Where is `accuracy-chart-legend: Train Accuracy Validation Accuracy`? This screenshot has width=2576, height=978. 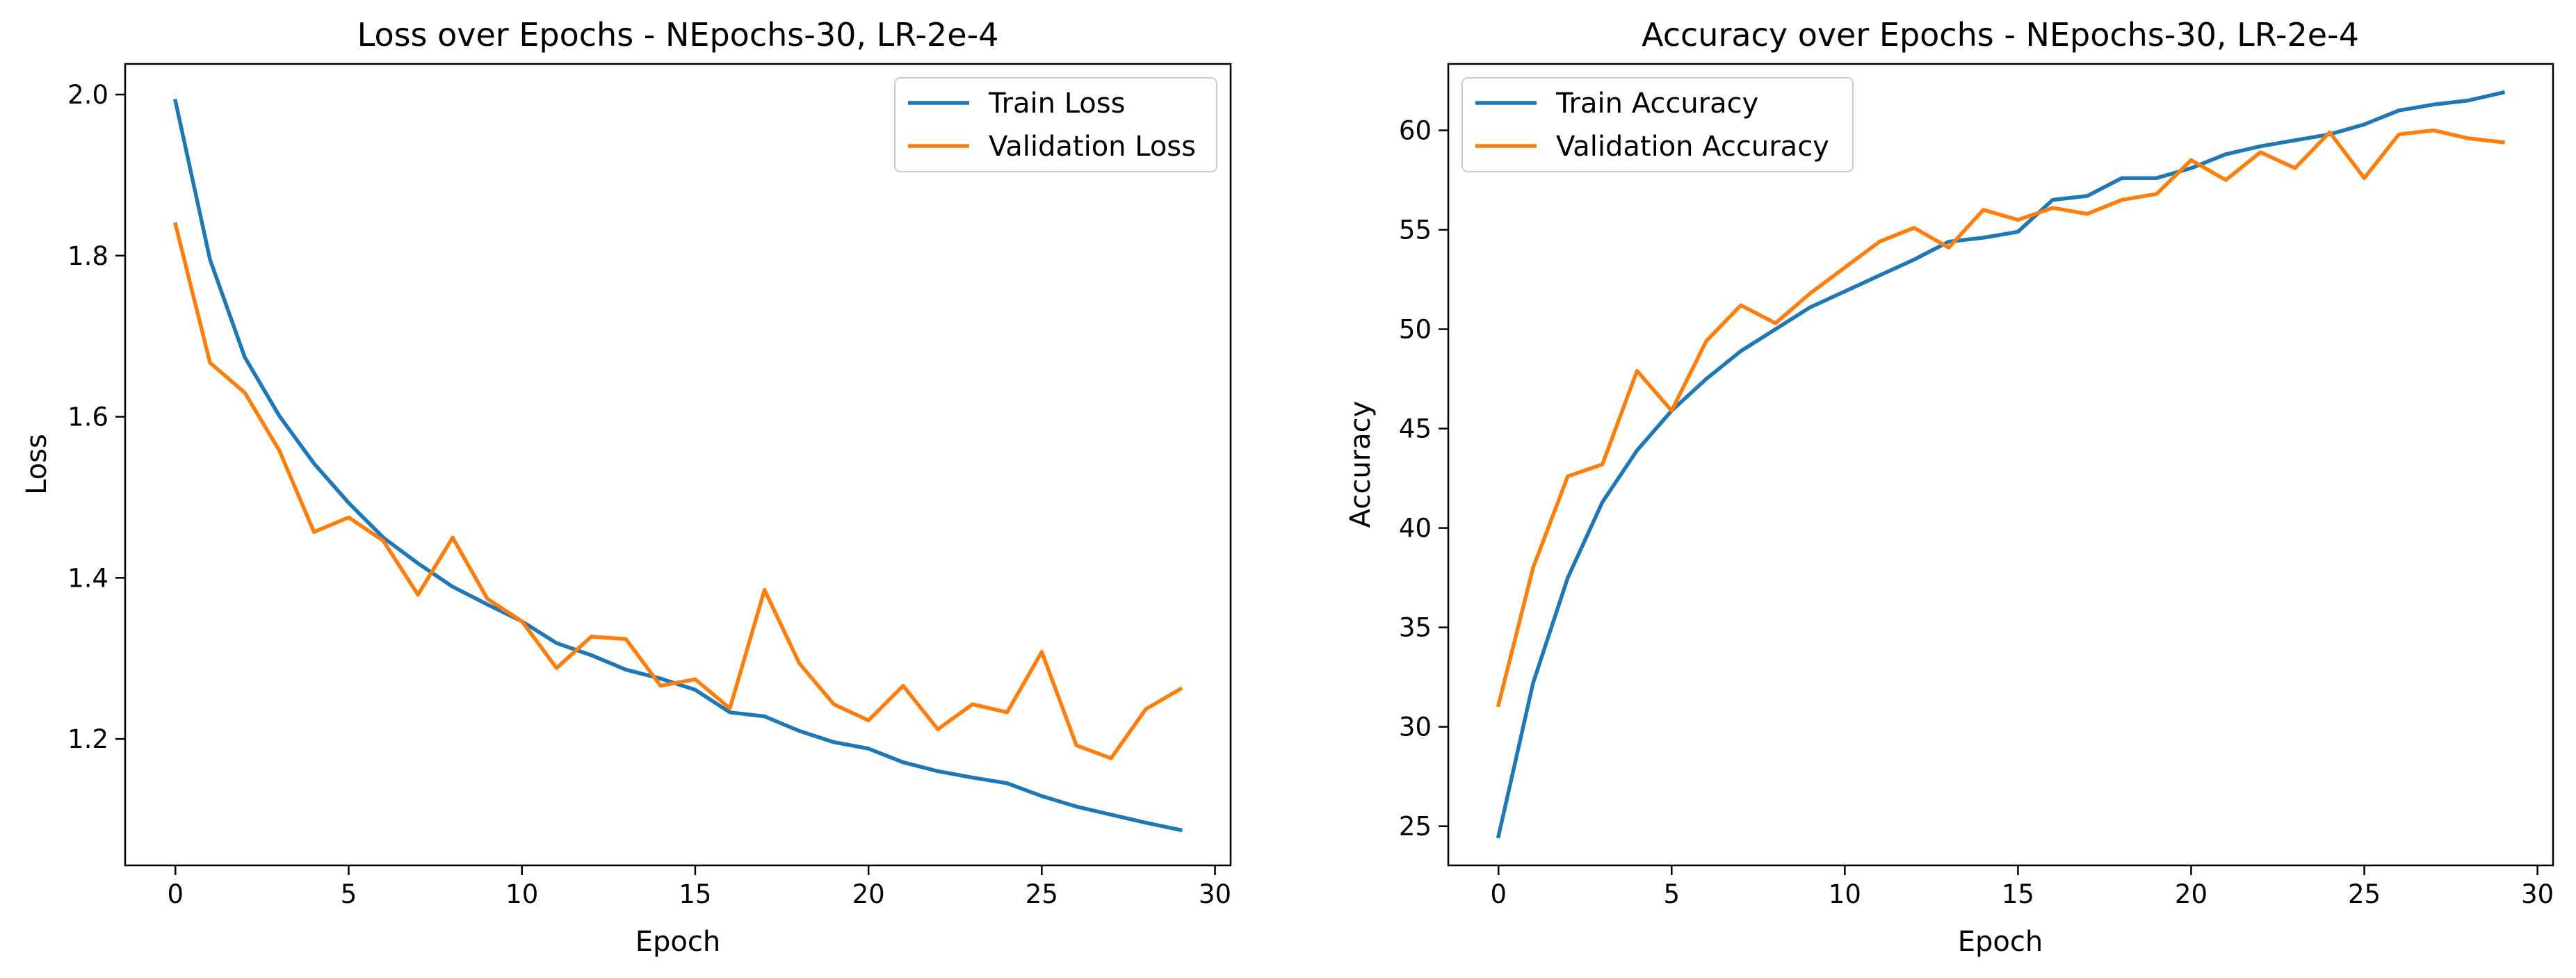 accuracy-chart-legend: Train Accuracy Validation Accuracy is located at coordinates (1657, 124).